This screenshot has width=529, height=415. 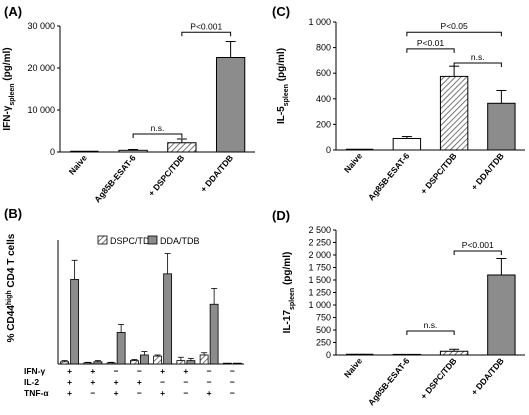 I want to click on y-axis-label: % CD44high CD4 T cells, so click(x=12, y=287).